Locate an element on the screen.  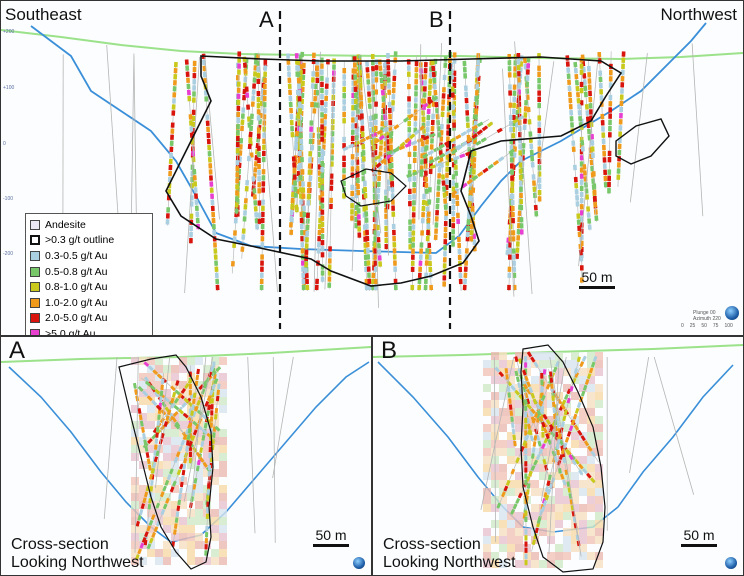
legend-label: 2.0-5.0 g/t Au is located at coordinates (76, 318).